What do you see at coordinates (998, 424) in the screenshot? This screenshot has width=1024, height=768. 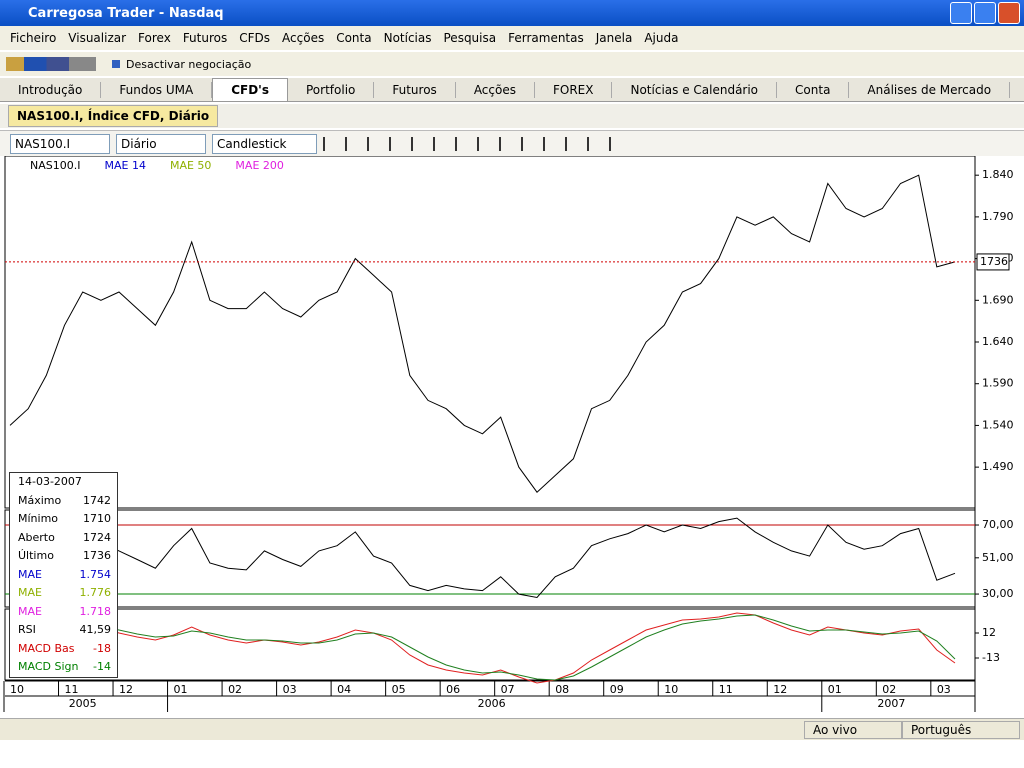 I see `y-tick-label: 1.540` at bounding box center [998, 424].